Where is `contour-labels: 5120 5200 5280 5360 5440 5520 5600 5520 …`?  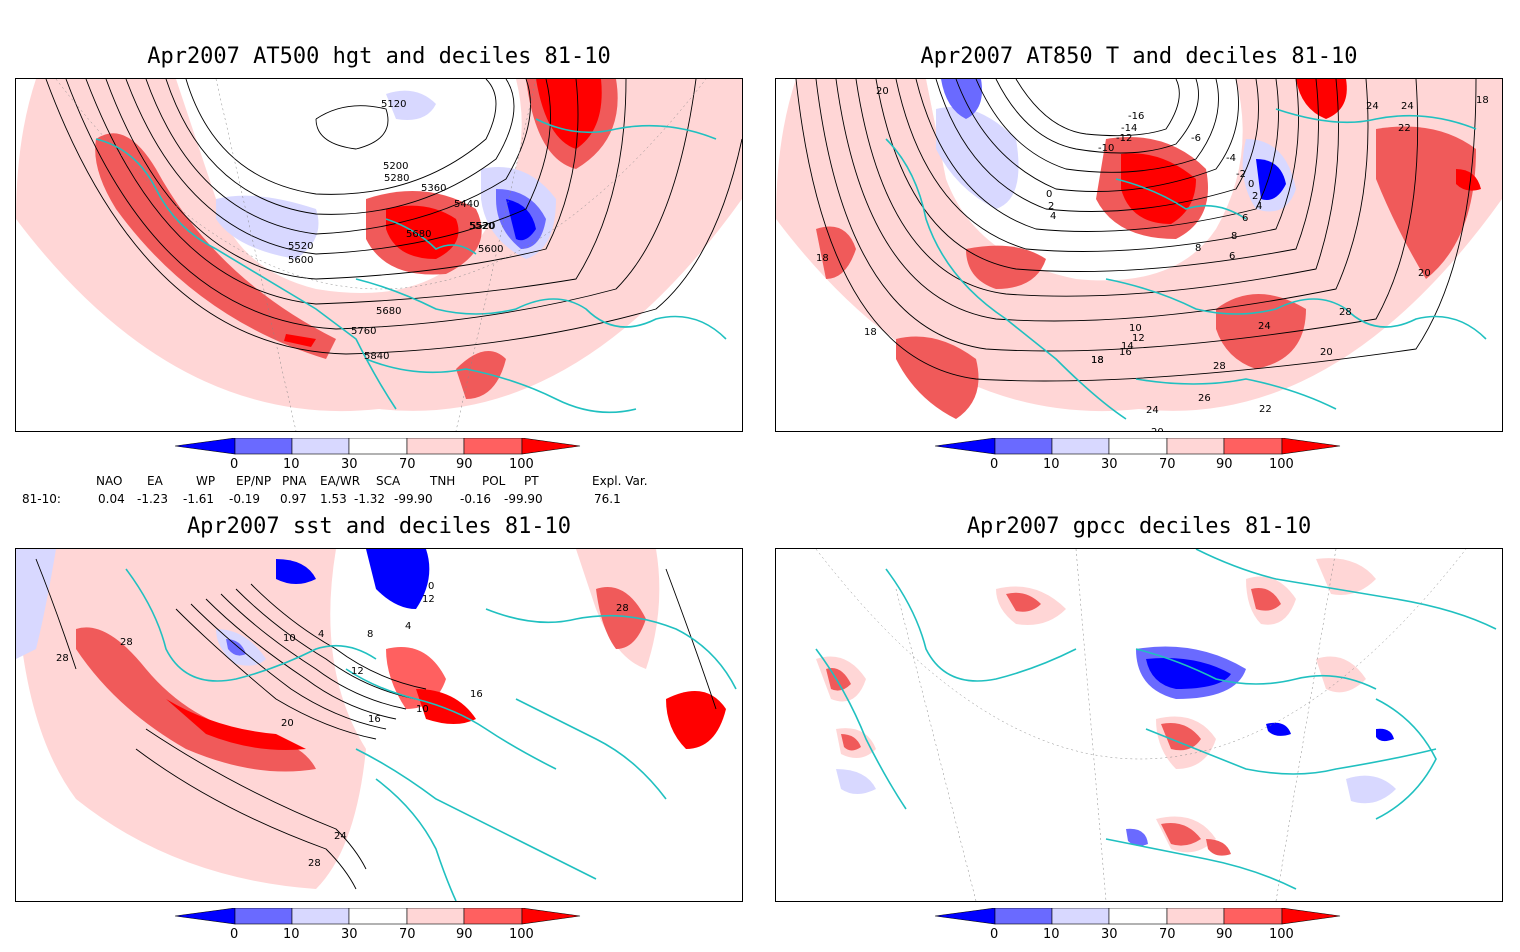 contour-labels: 5120 5200 5280 5360 5440 5520 5600 5520 … is located at coordinates (395, 230).